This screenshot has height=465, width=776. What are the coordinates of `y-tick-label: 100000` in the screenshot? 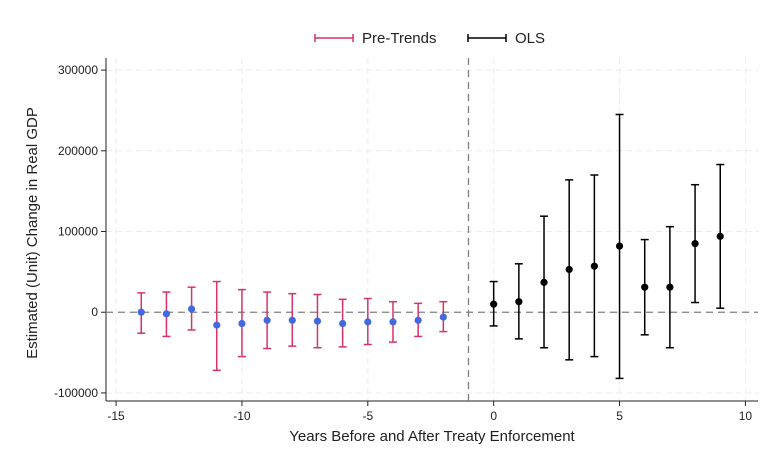 It's located at (78, 232).